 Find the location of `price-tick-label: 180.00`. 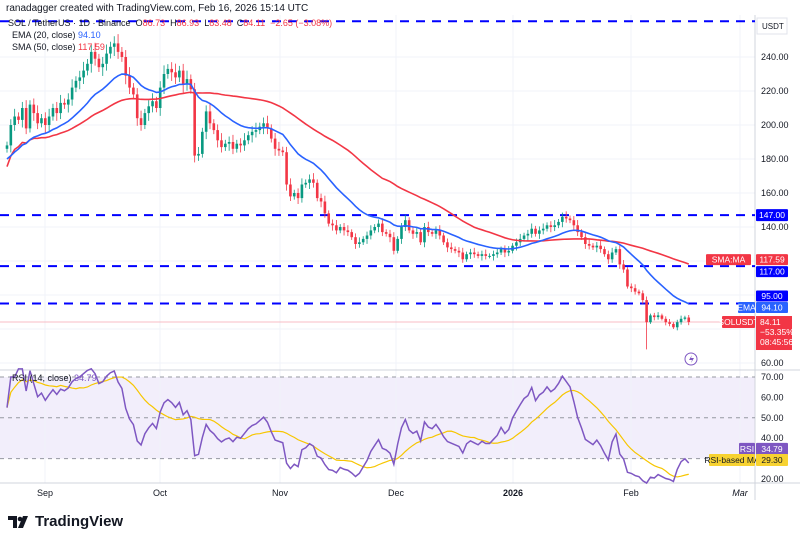

price-tick-label: 180.00 is located at coordinates (775, 159).